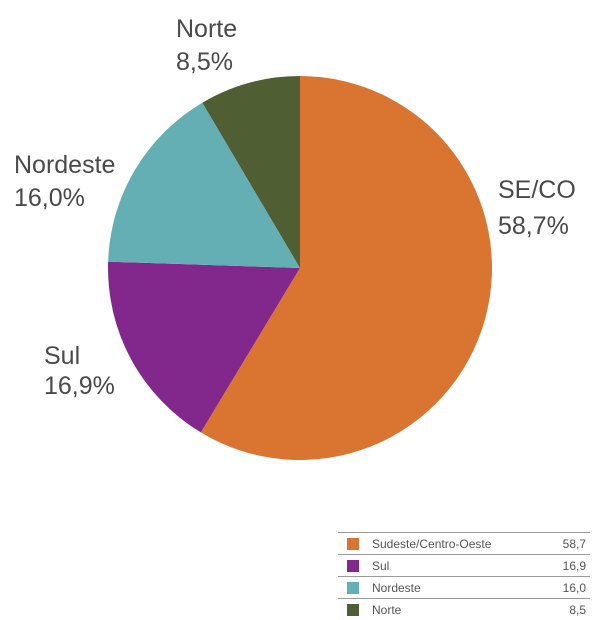 The height and width of the screenshot is (620, 600). I want to click on legend-row-sul: Sul 16,9, so click(464, 566).